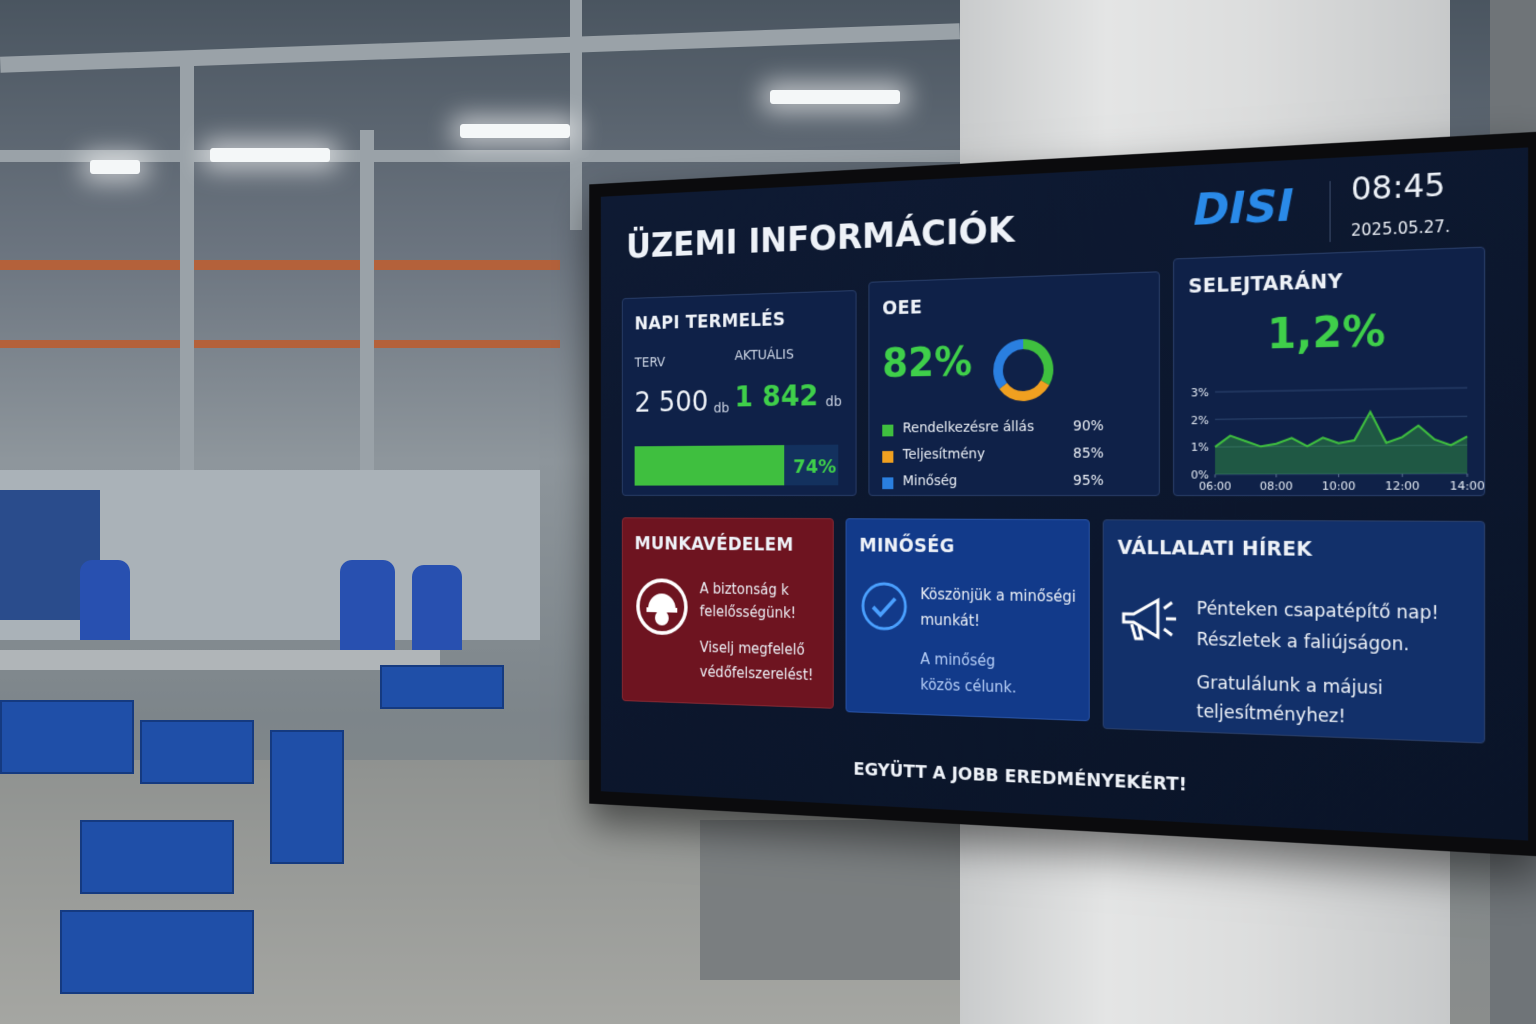  What do you see at coordinates (709, 465) in the screenshot?
I see `progress-bar` at bounding box center [709, 465].